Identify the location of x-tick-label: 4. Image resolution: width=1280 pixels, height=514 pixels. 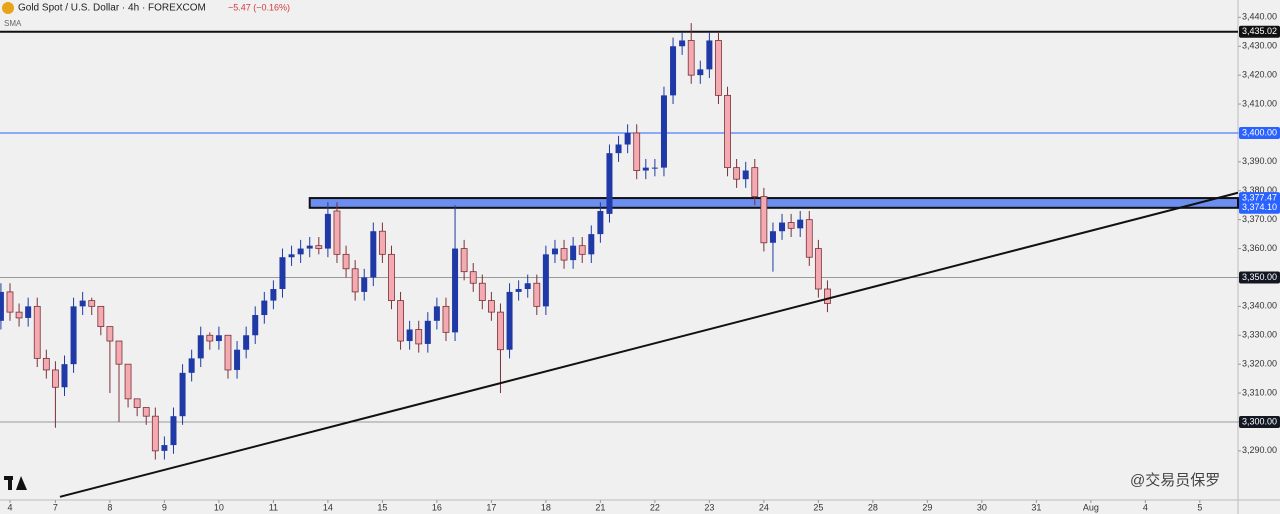
(1145, 507).